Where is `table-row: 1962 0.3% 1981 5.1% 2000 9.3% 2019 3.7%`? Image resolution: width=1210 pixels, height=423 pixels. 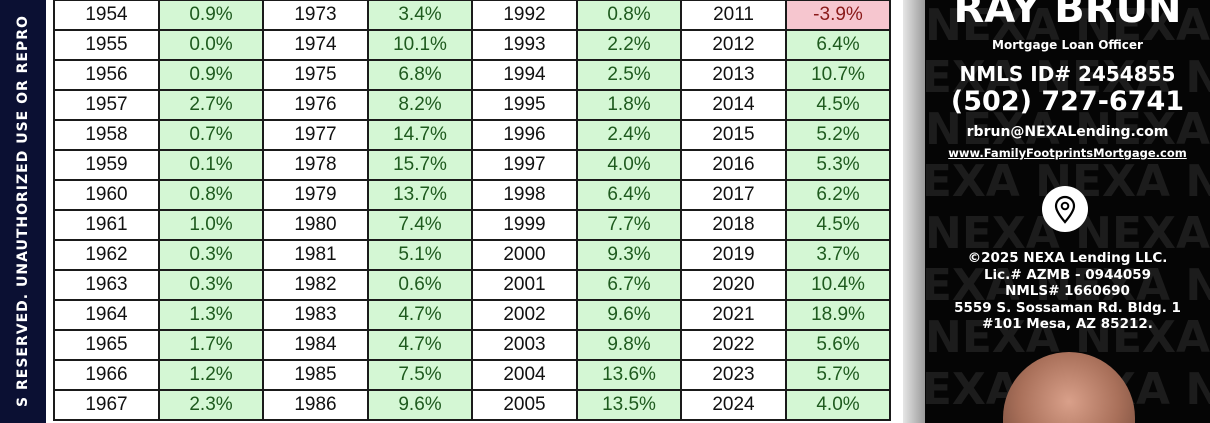 table-row: 1962 0.3% 1981 5.1% 2000 9.3% 2019 3.7% is located at coordinates (472, 255).